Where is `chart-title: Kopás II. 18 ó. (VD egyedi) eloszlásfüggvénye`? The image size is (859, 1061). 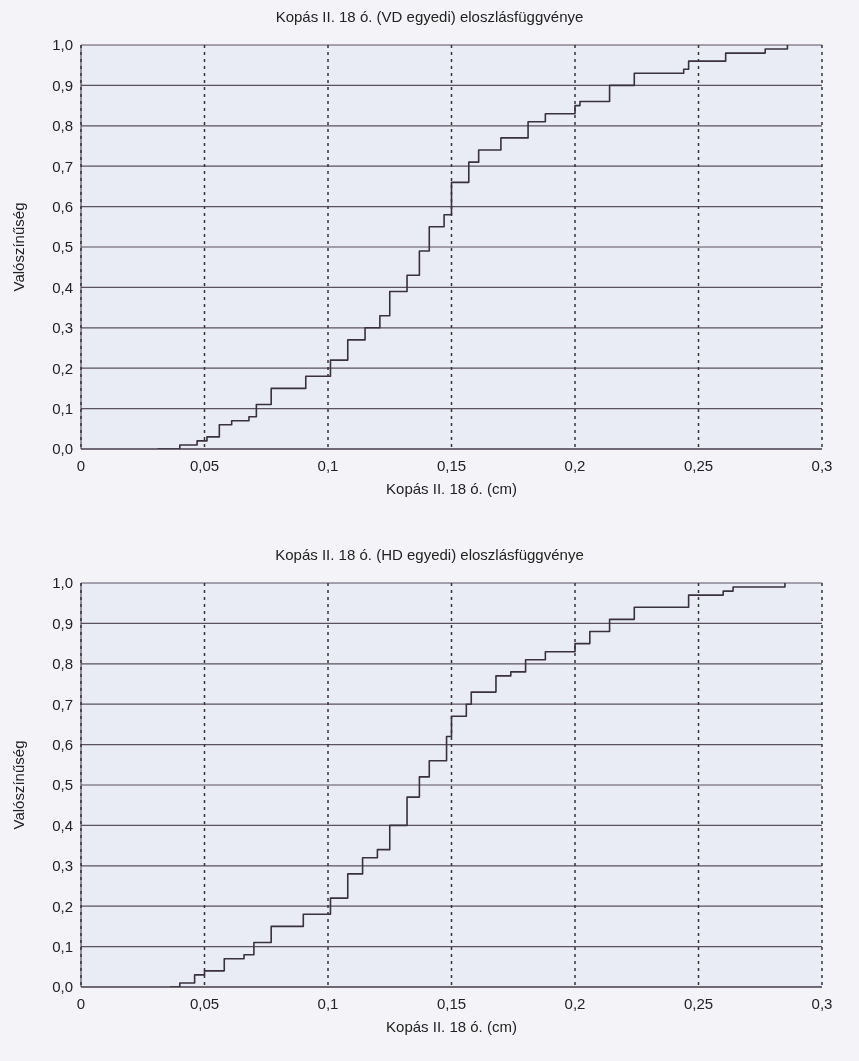 chart-title: Kopás II. 18 ó. (VD egyedi) eloszlásfüggvénye is located at coordinates (429, 16).